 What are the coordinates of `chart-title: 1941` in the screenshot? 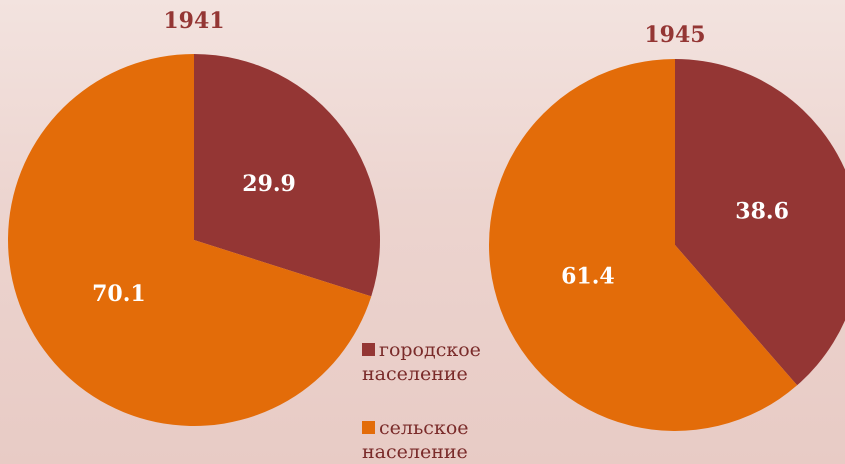 It's located at (193, 21).